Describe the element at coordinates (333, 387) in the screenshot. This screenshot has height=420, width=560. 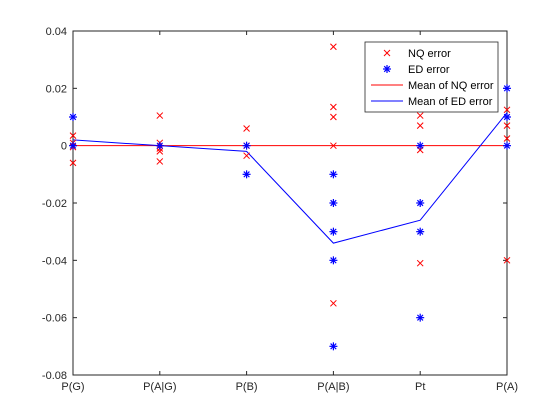
I see `x-tick-label: P(A|B)` at that location.